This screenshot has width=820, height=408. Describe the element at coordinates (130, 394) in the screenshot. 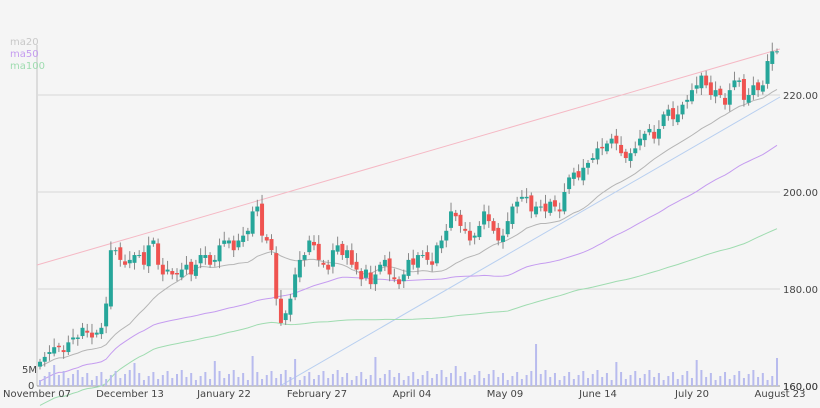

I see `x-tick-label: December 13` at that location.